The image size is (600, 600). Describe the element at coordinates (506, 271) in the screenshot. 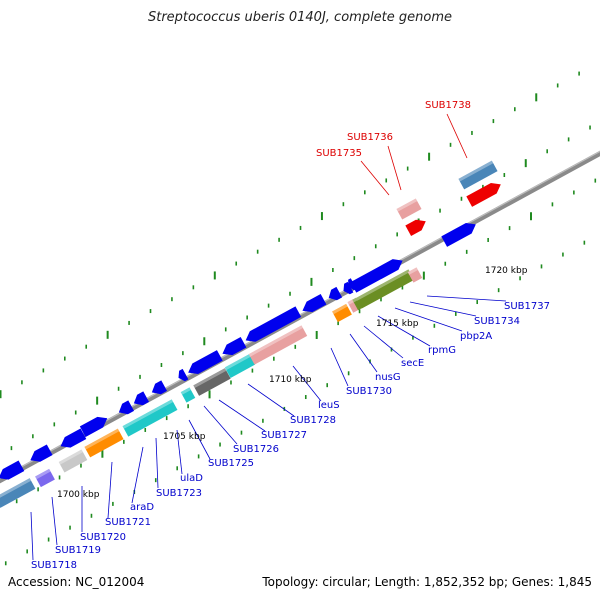

I see `scale-label: 1720 kbp` at that location.